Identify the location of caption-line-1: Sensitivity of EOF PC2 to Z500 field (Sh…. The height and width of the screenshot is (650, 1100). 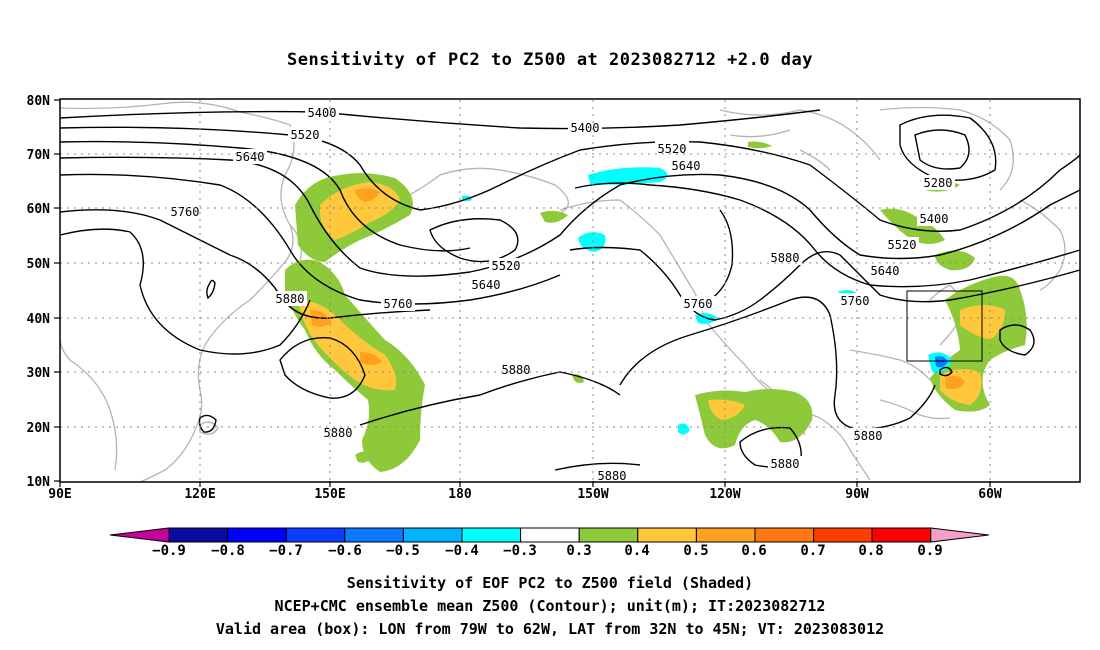
(550, 583).